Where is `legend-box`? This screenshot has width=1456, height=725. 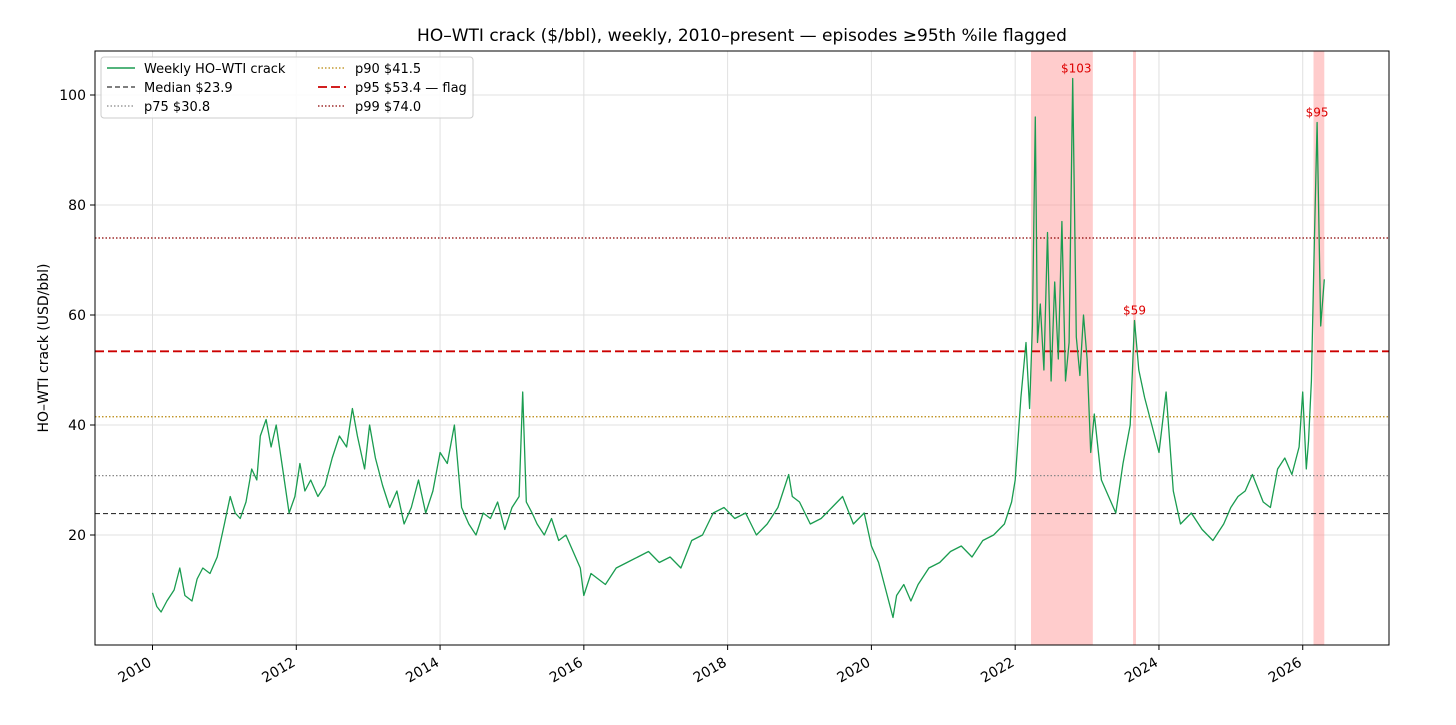
legend-box is located at coordinates (287, 87).